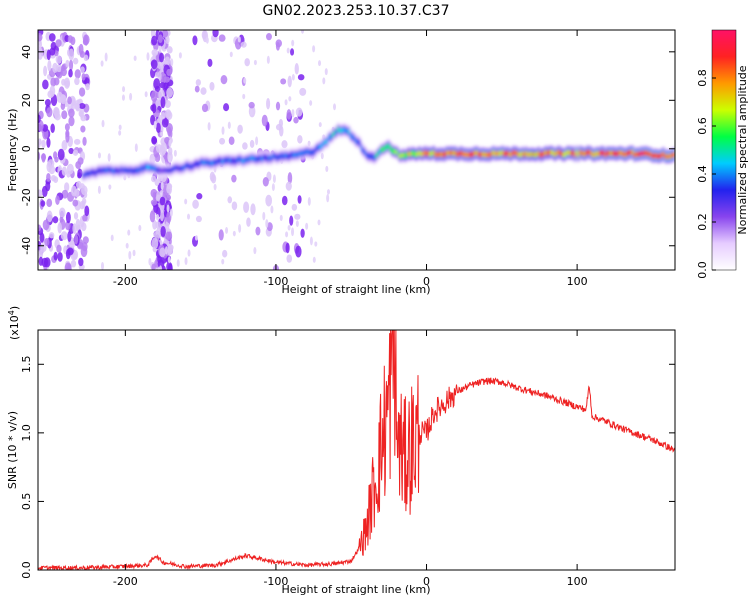 This screenshot has width=750, height=600. Describe the element at coordinates (355, 289) in the screenshot. I see `spectrogram-x-axis-label: Height of straight line (km)` at that location.